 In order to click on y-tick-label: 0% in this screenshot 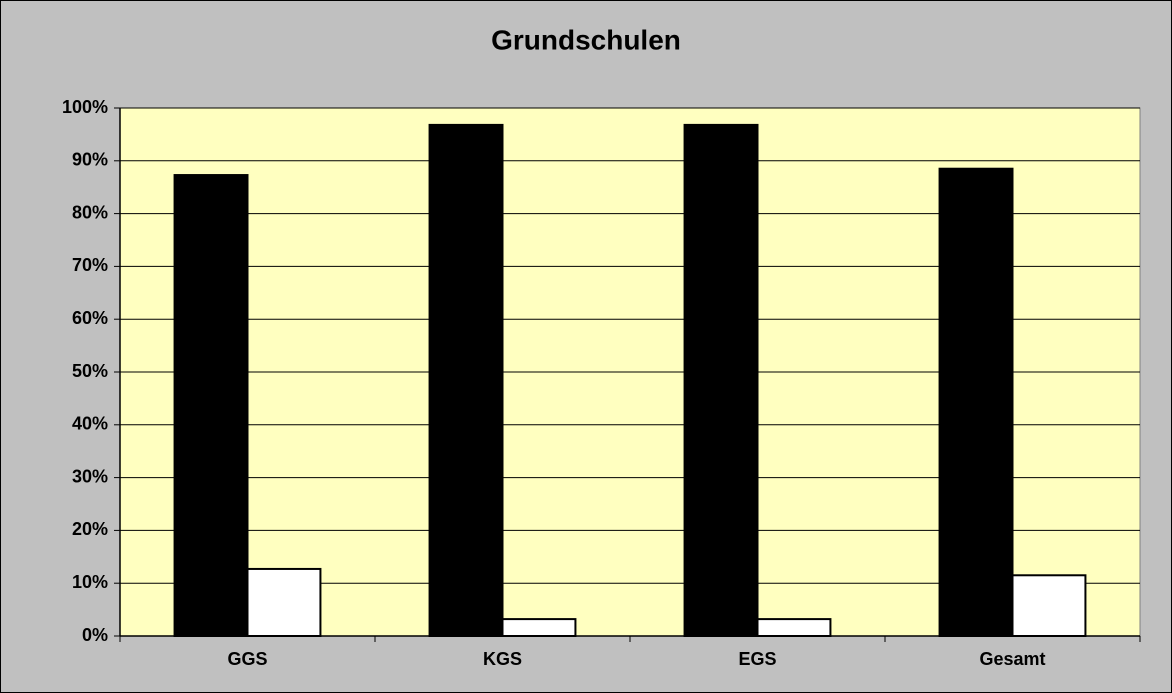, I will do `click(95, 635)`.